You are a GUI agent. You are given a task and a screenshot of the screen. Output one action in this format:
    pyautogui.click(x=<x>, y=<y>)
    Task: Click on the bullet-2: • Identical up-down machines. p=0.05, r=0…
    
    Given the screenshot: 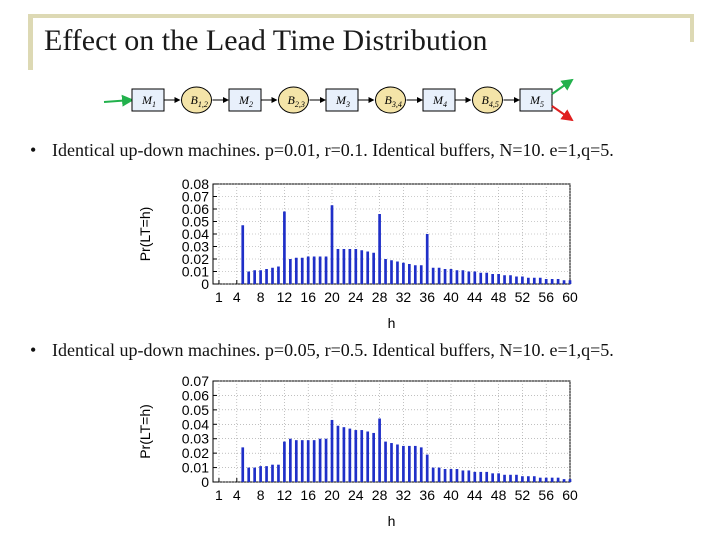 What is the action you would take?
    pyautogui.click(x=322, y=350)
    